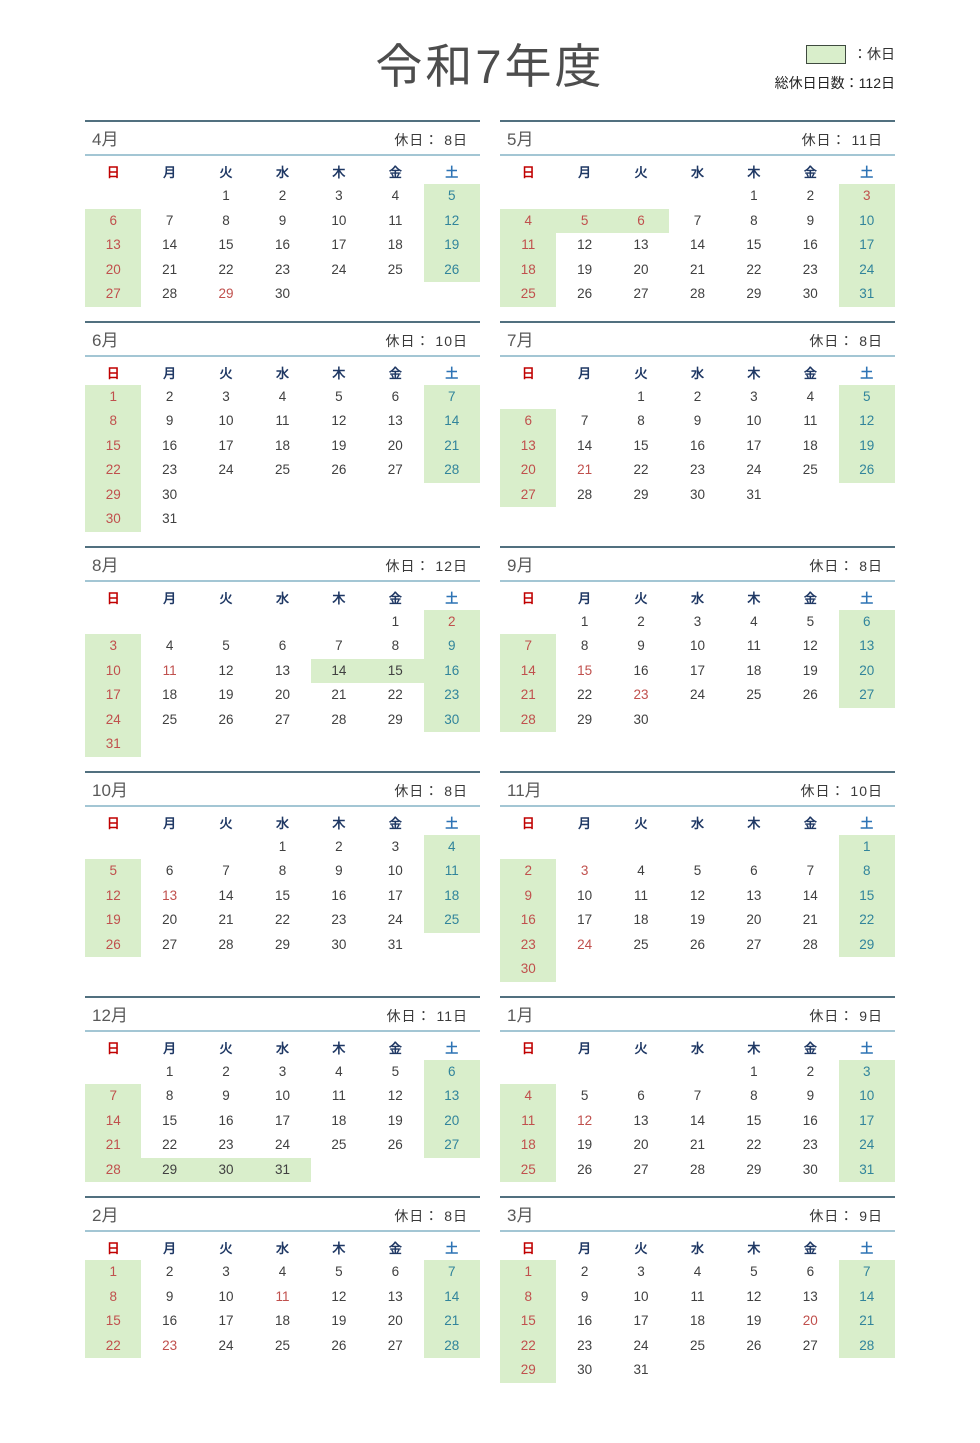 This screenshot has height=1443, width=980. I want to click on week-row: 24 25 26 27 28 29 30, so click(282, 719).